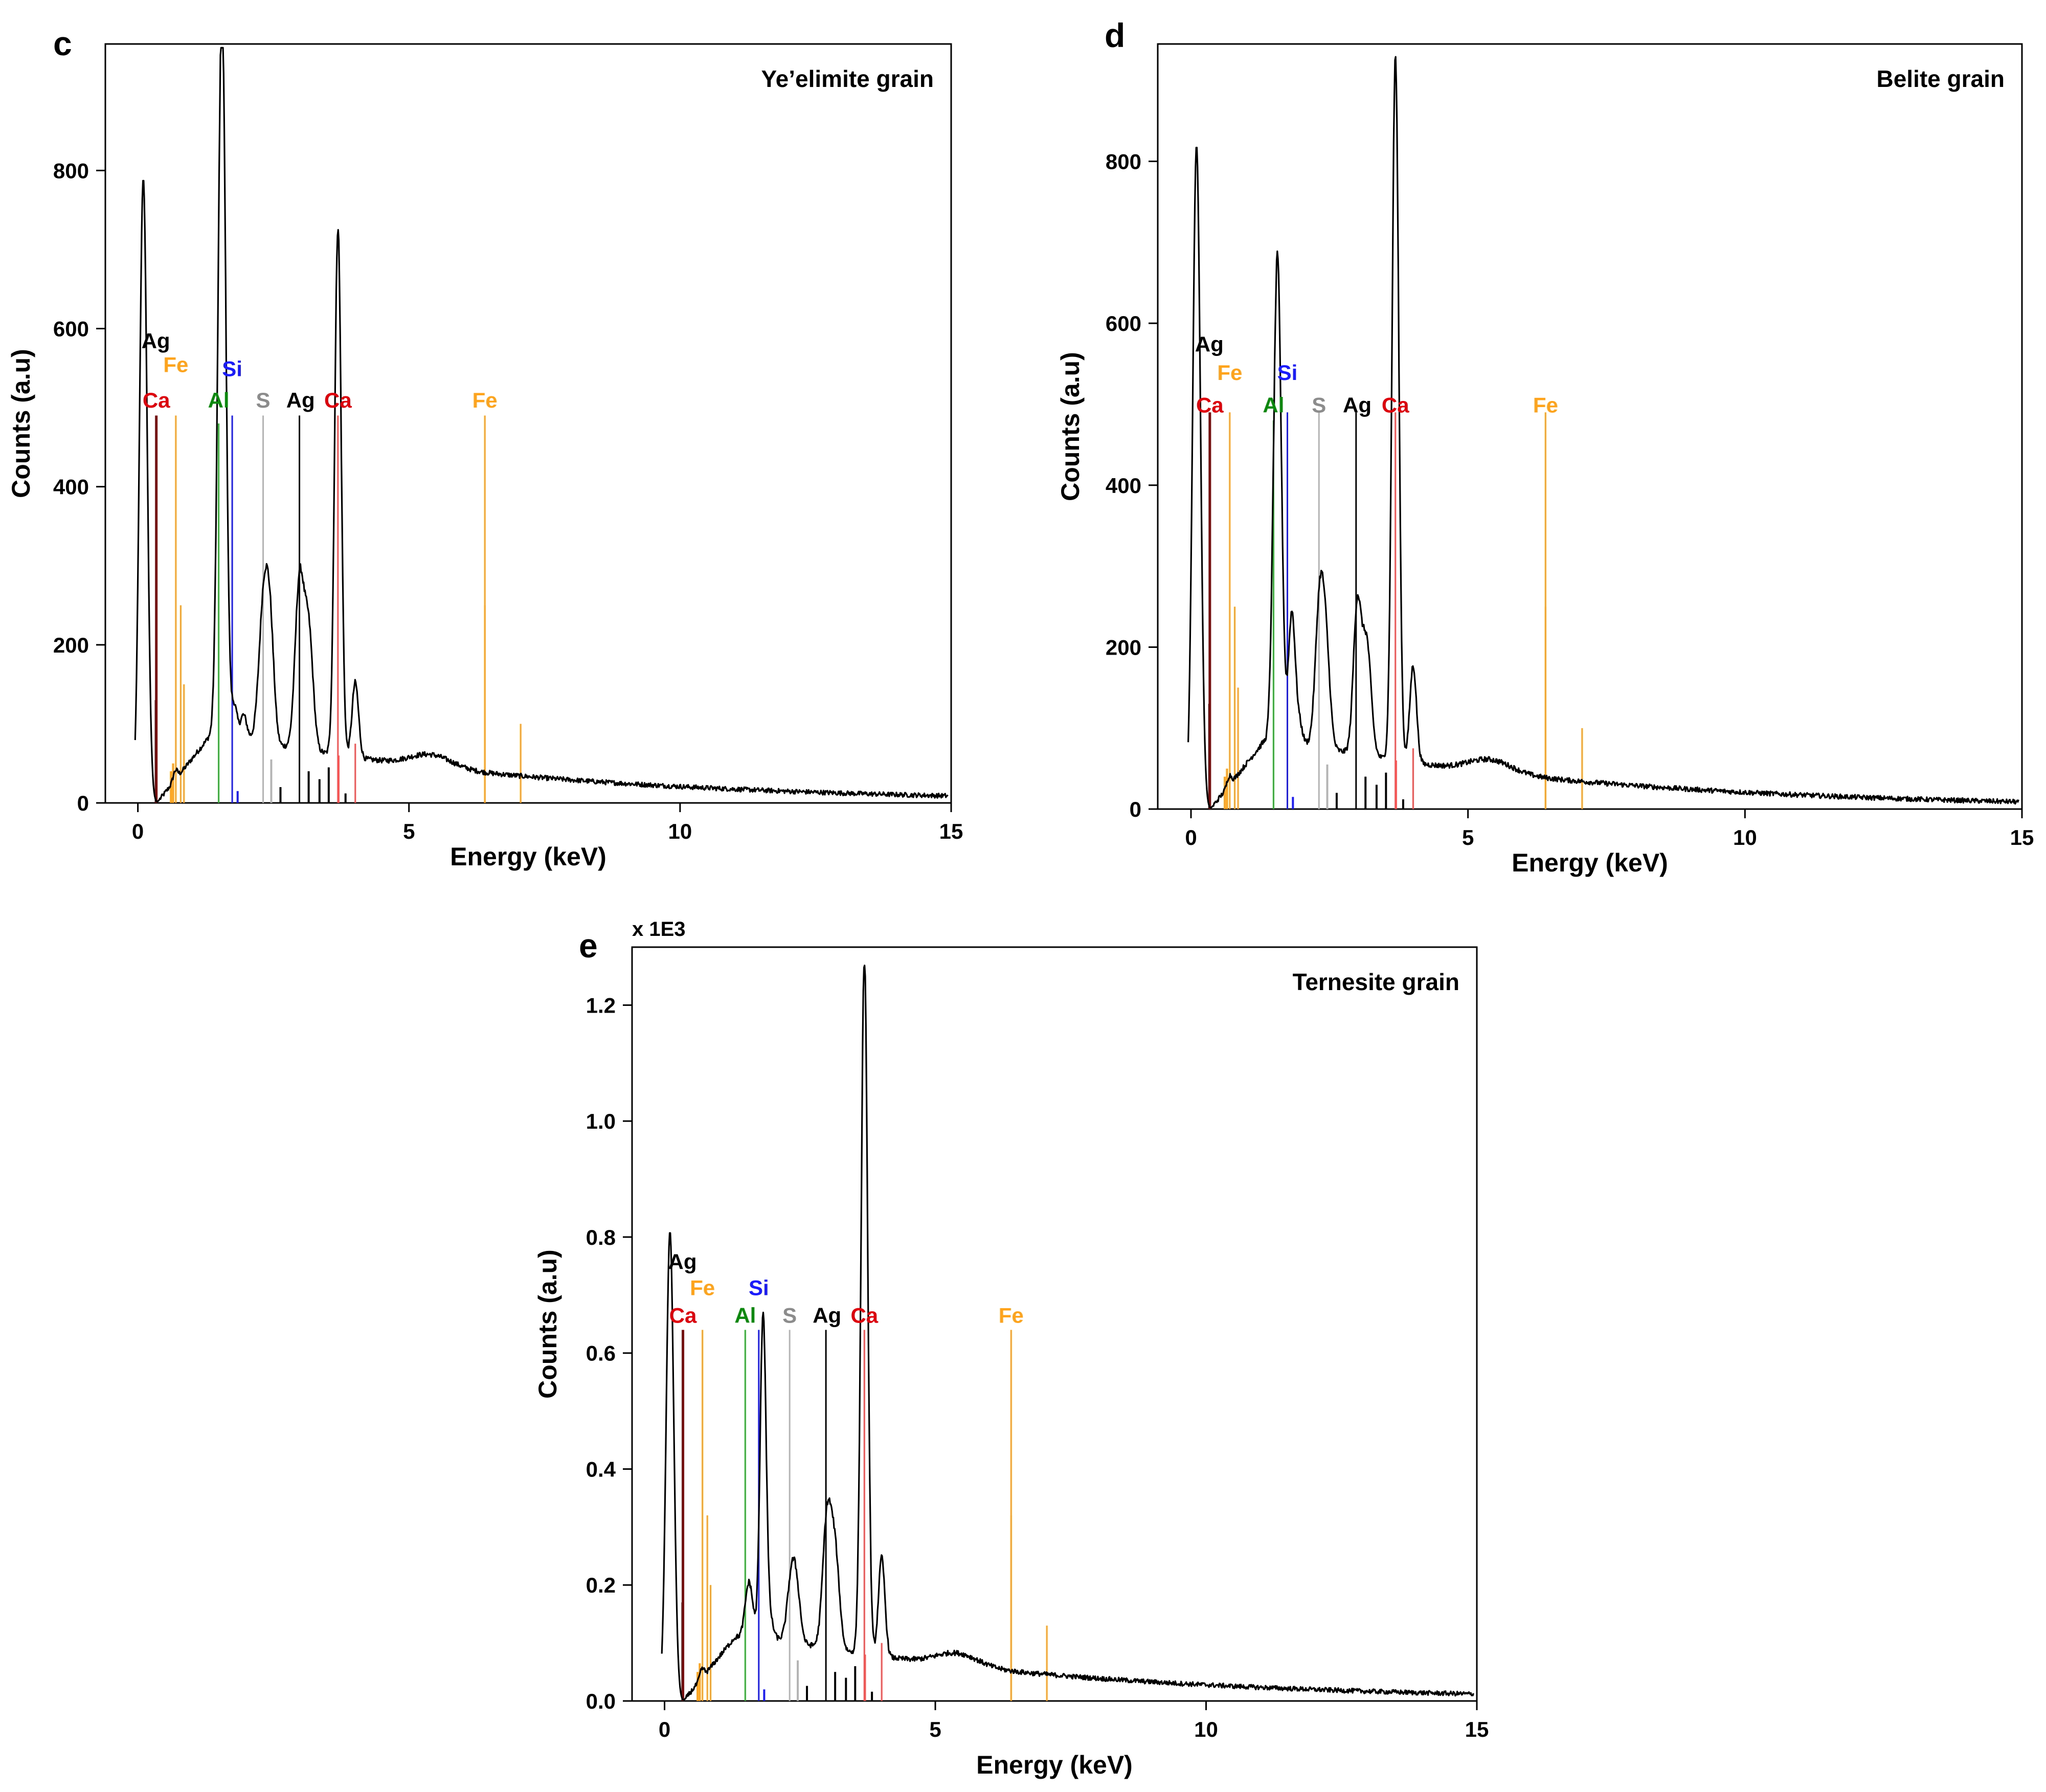  Describe the element at coordinates (601, 1353) in the screenshot. I see `y-tick-label: 0.6` at that location.